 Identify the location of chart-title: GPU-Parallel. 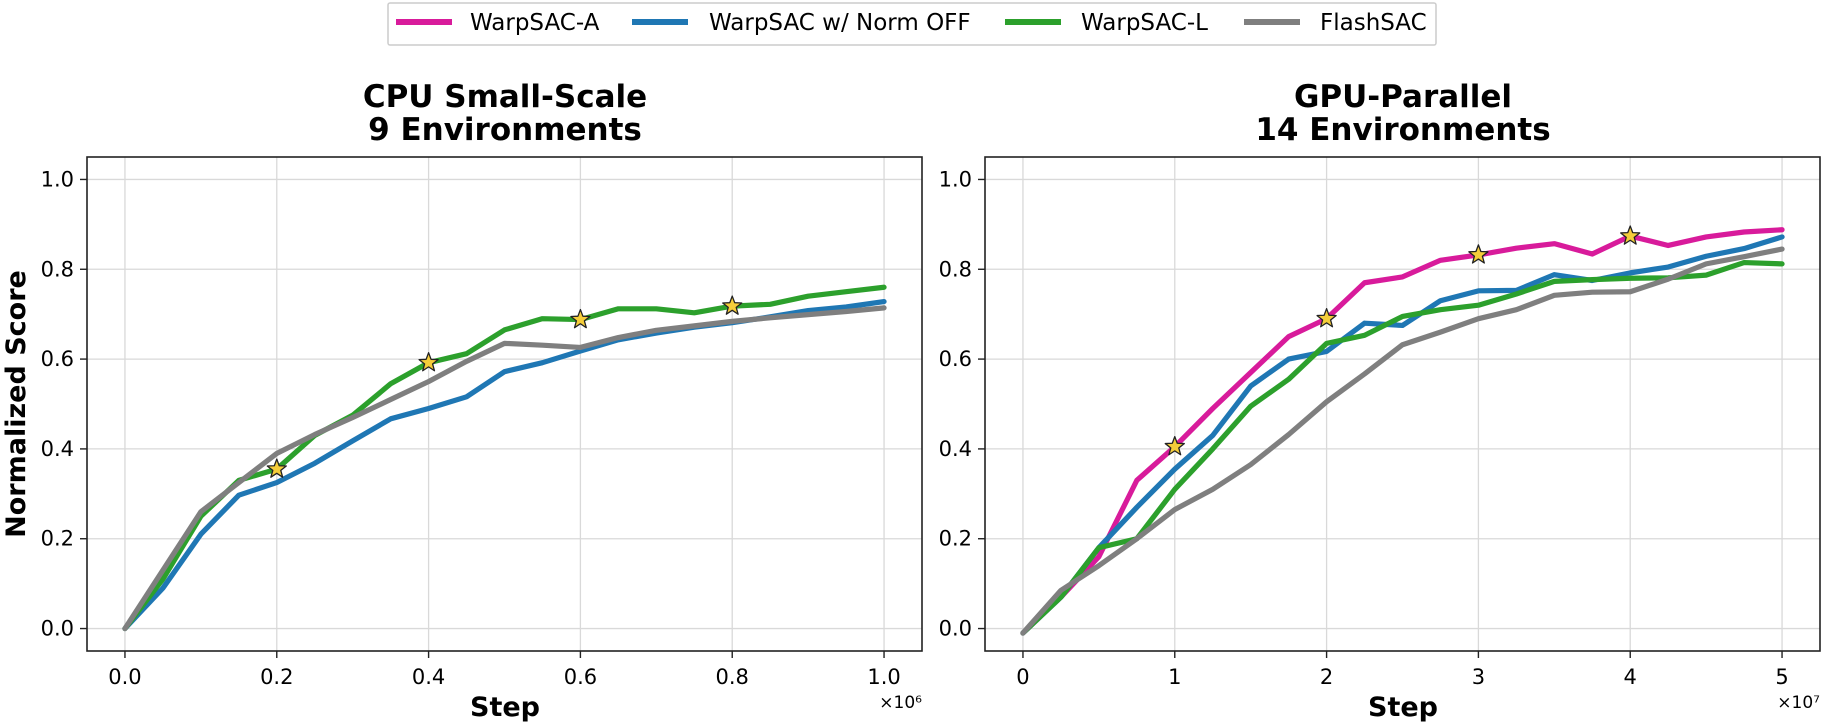
(1403, 97).